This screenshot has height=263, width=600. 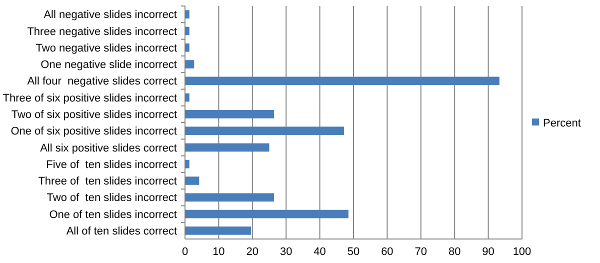 I want to click on x-tick-label: 90, so click(x=488, y=252).